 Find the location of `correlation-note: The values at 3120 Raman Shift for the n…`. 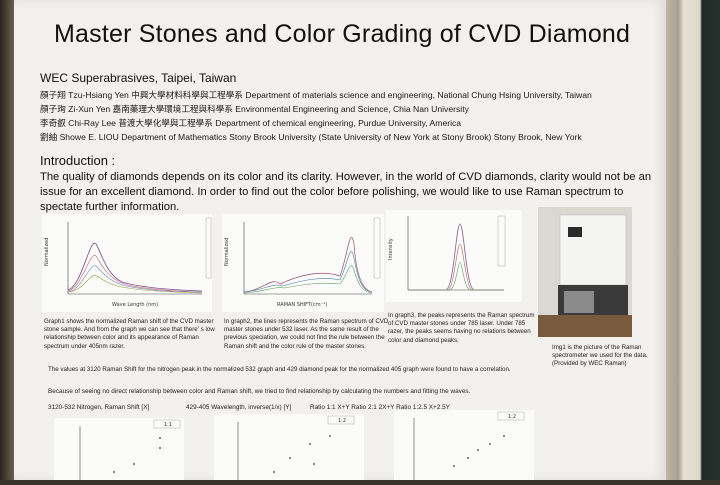

correlation-note: The values at 3120 Raman Shift for the n… is located at coordinates (279, 369).